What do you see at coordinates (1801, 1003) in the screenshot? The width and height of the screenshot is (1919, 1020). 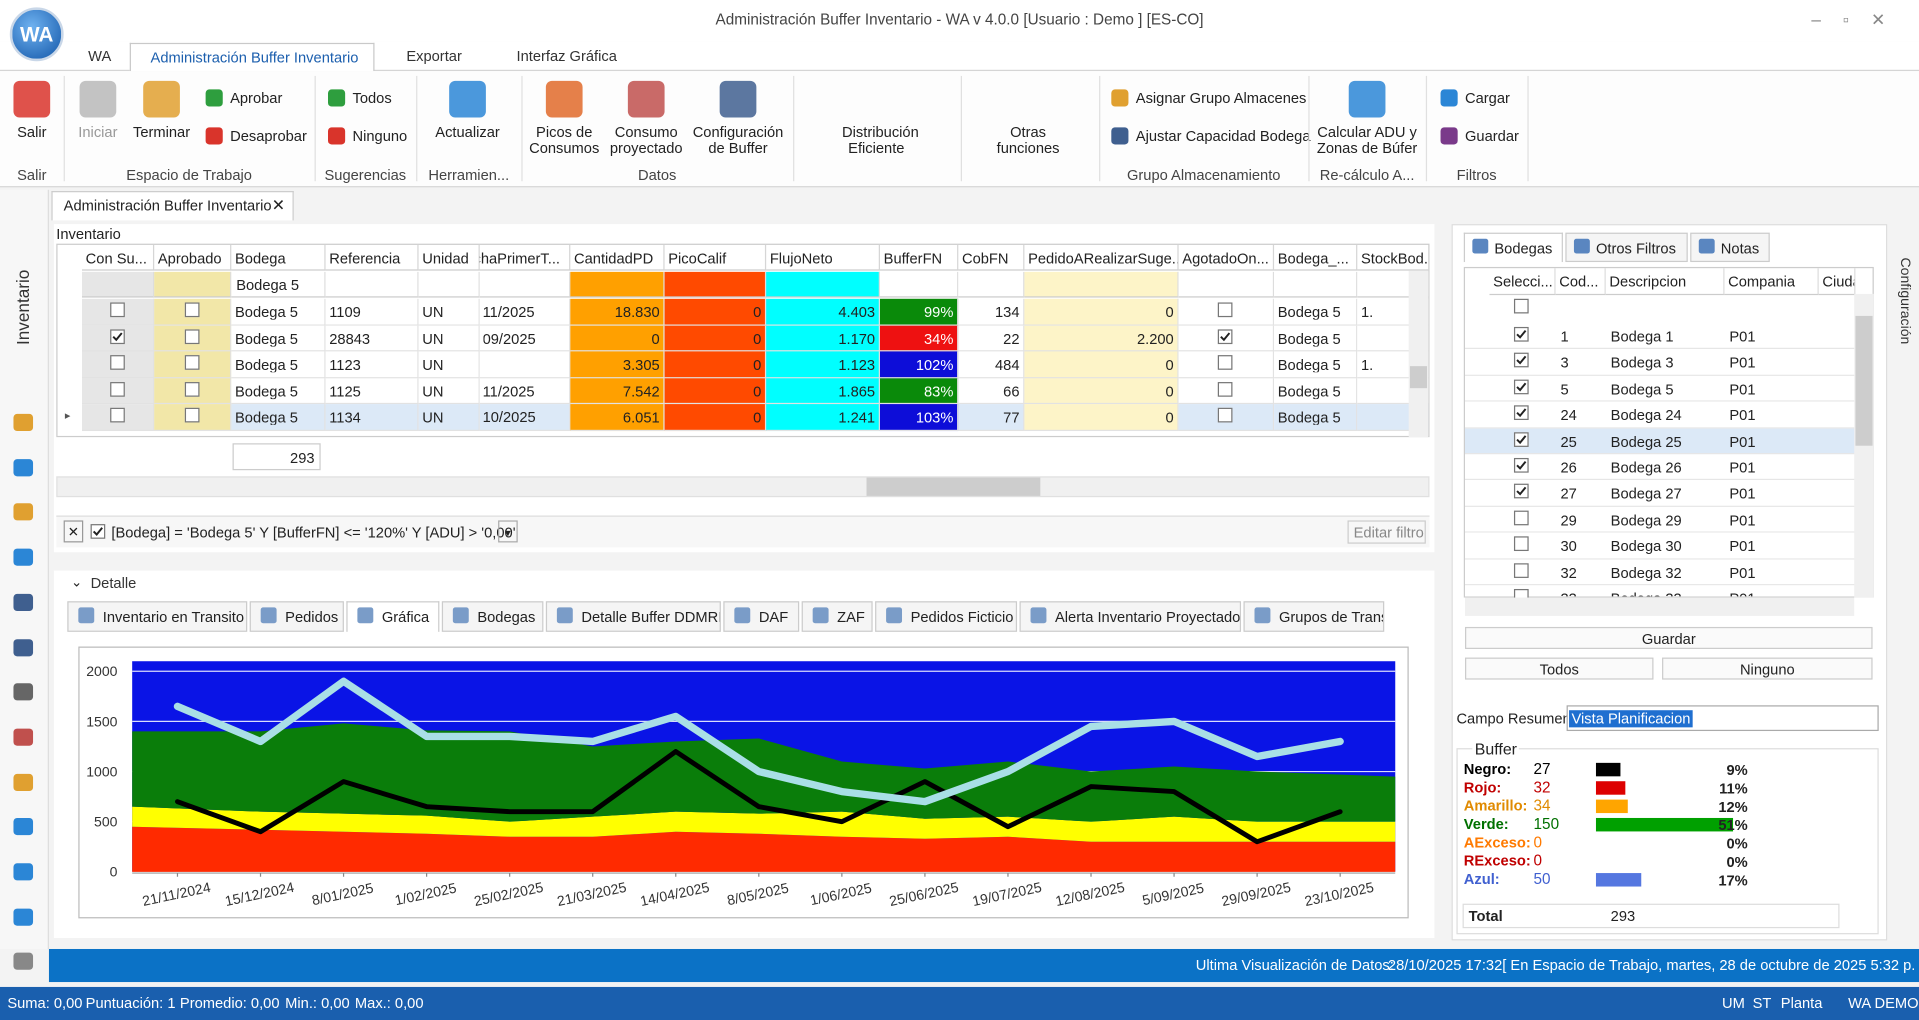 I see `status-item: Planta` at bounding box center [1801, 1003].